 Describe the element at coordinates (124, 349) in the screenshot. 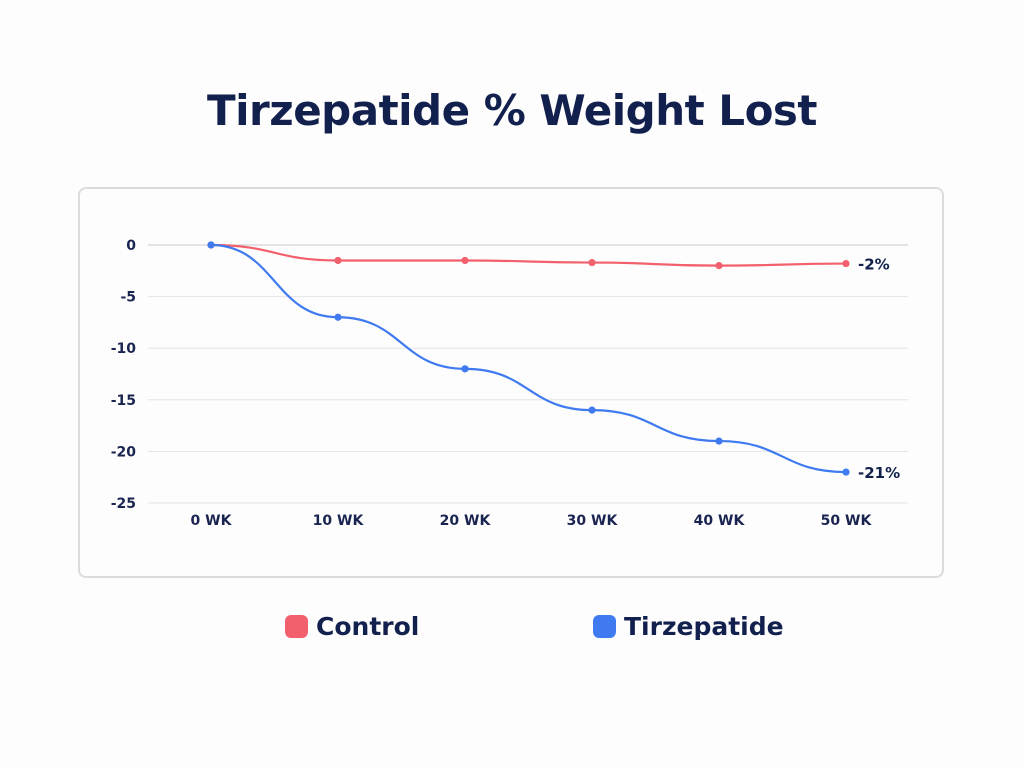

I see `y-tick-label: -10` at that location.